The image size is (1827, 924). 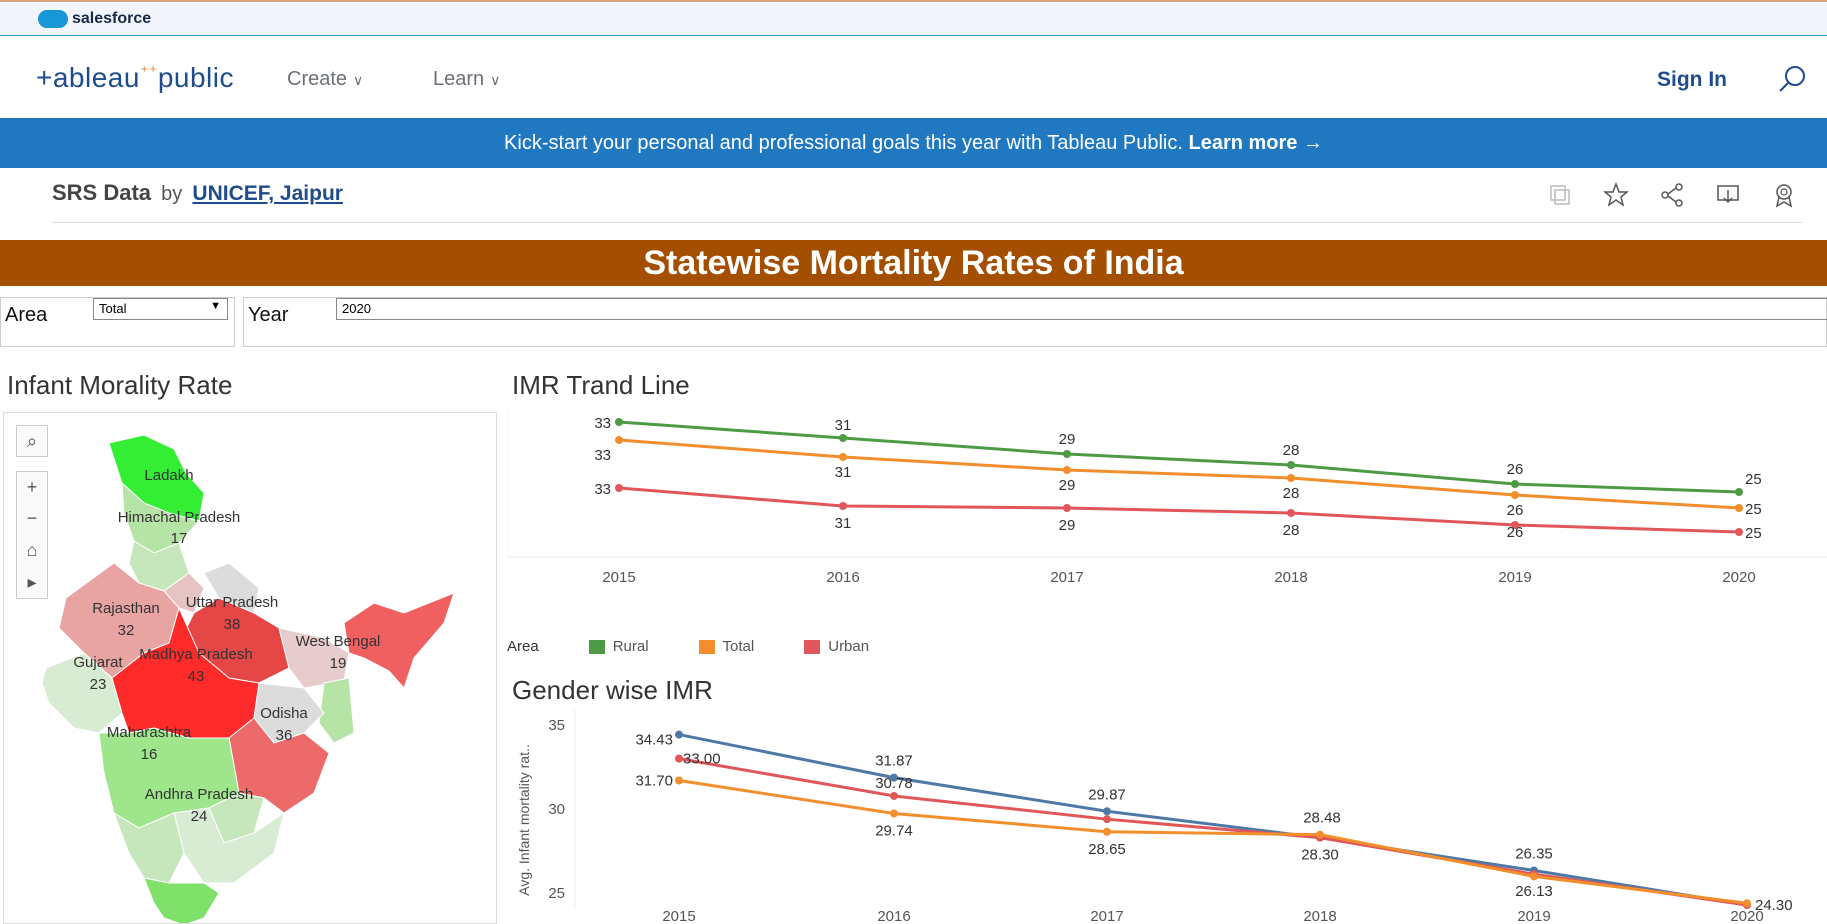 I want to click on share-icon, so click(x=1672, y=195).